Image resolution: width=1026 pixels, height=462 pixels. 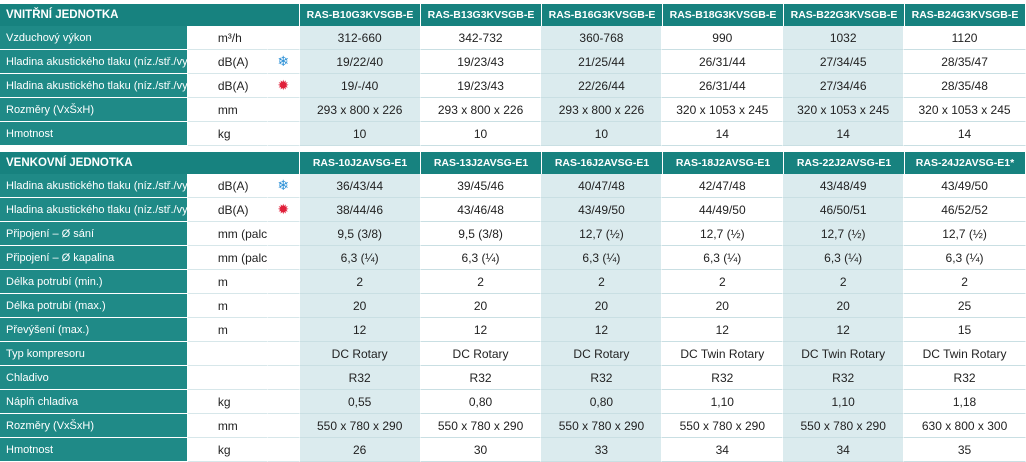 What do you see at coordinates (360, 86) in the screenshot?
I see `value-cell: 19/-/40` at bounding box center [360, 86].